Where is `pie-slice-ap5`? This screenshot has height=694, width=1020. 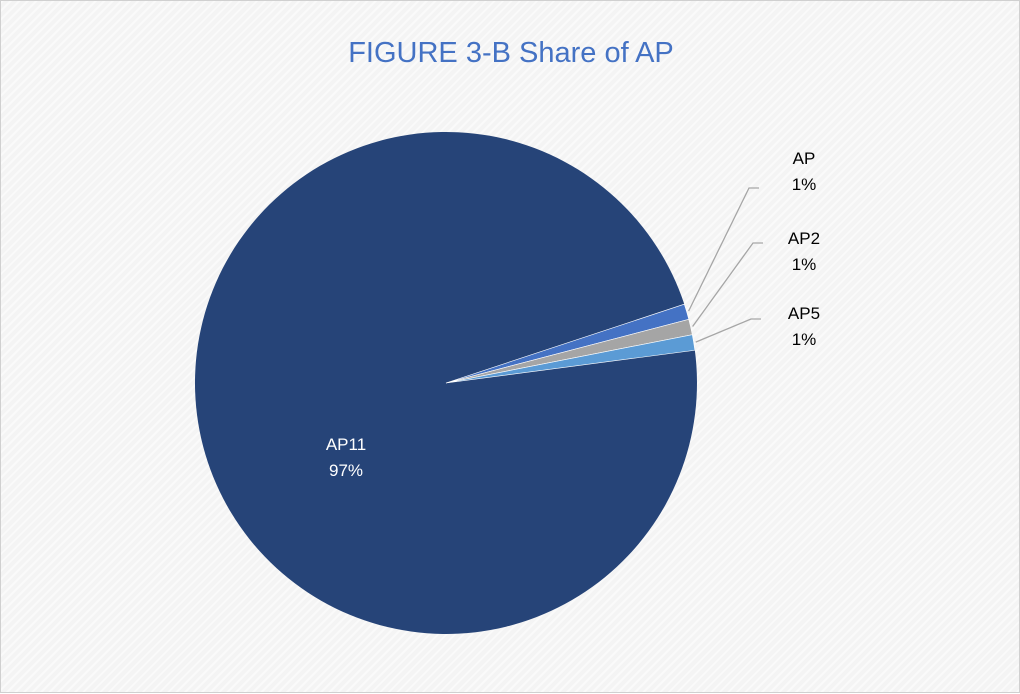
pie-slice-ap5 is located at coordinates (570, 359).